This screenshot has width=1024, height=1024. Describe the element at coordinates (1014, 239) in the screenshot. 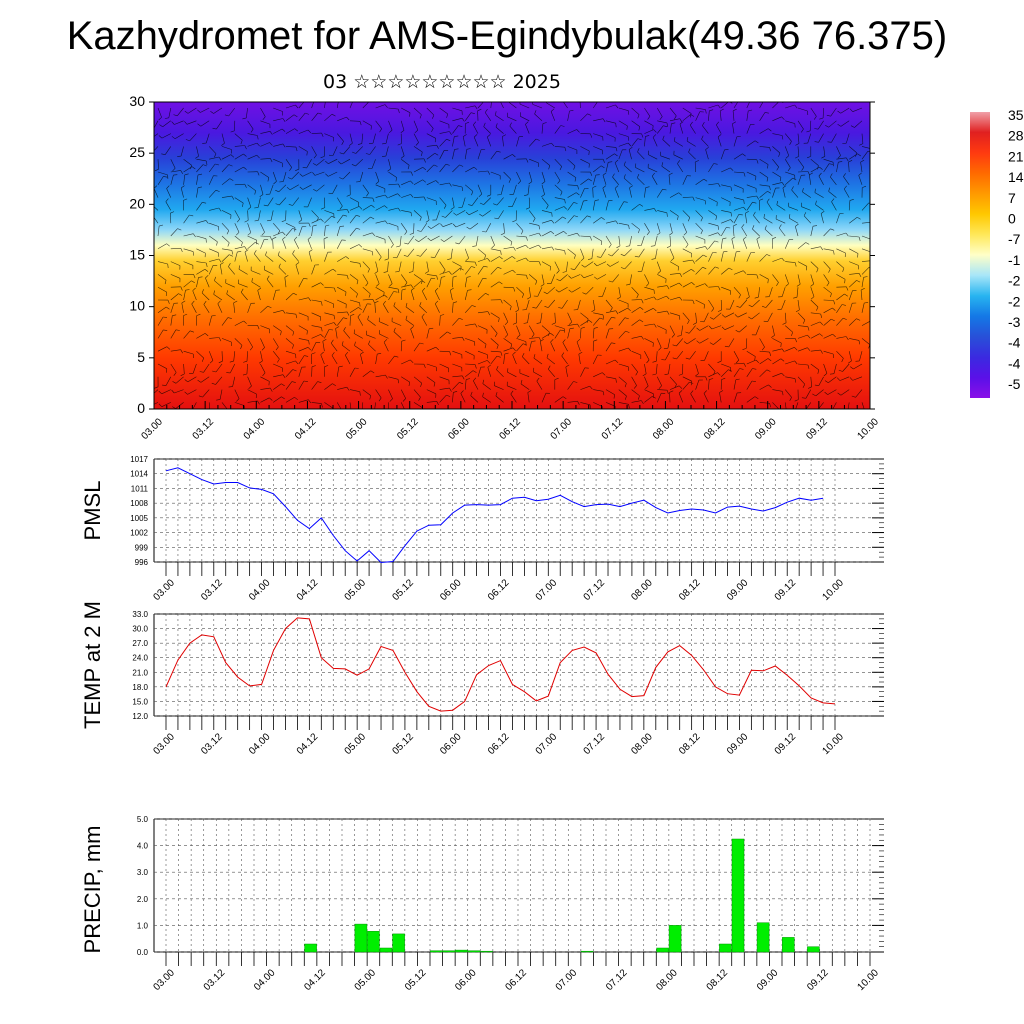

I see `colorbar-label: -7` at that location.